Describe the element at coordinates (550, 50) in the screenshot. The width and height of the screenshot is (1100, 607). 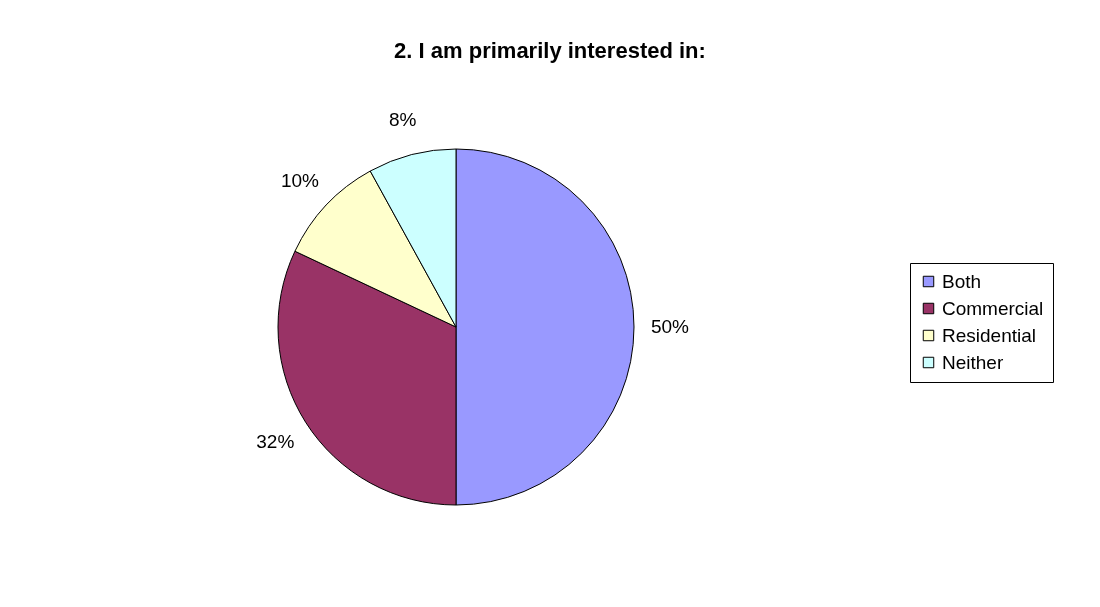
I see `chart-title: 2. I am primarily interested in:` at that location.